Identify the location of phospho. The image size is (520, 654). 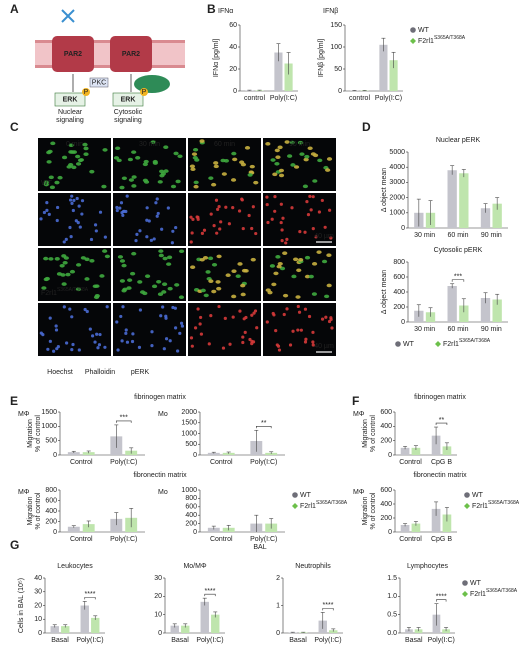
(144, 92).